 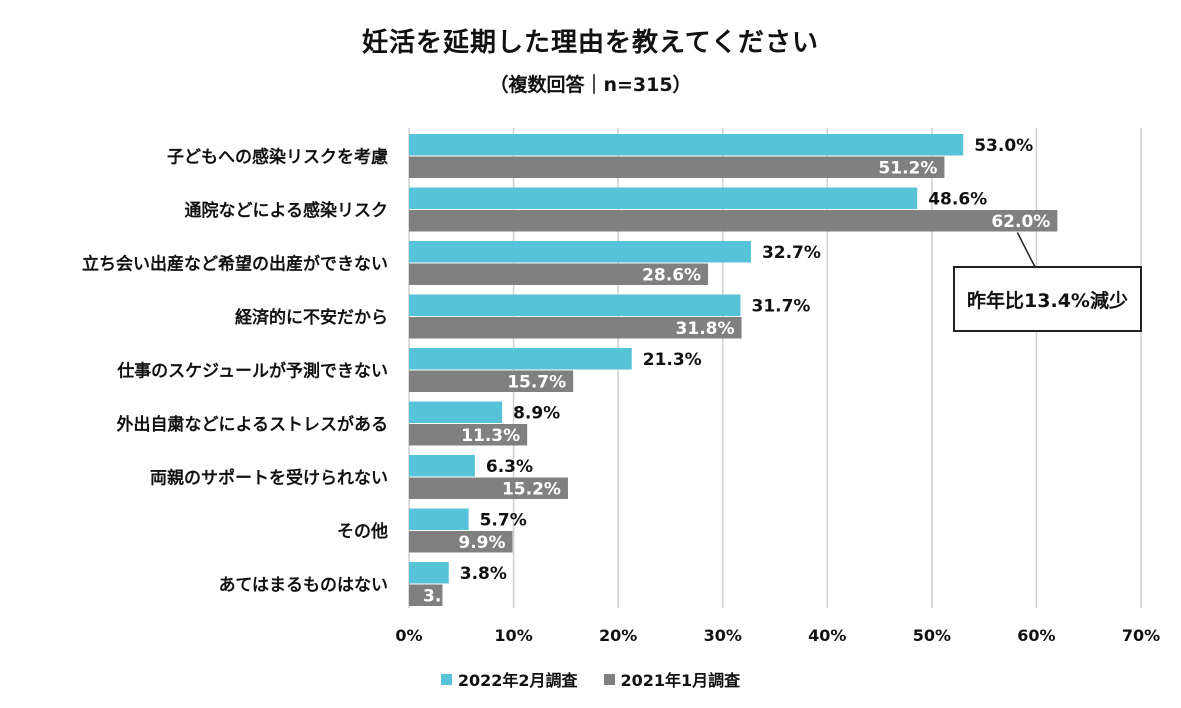 I want to click on x-tick-label: 20%, so click(x=618, y=635).